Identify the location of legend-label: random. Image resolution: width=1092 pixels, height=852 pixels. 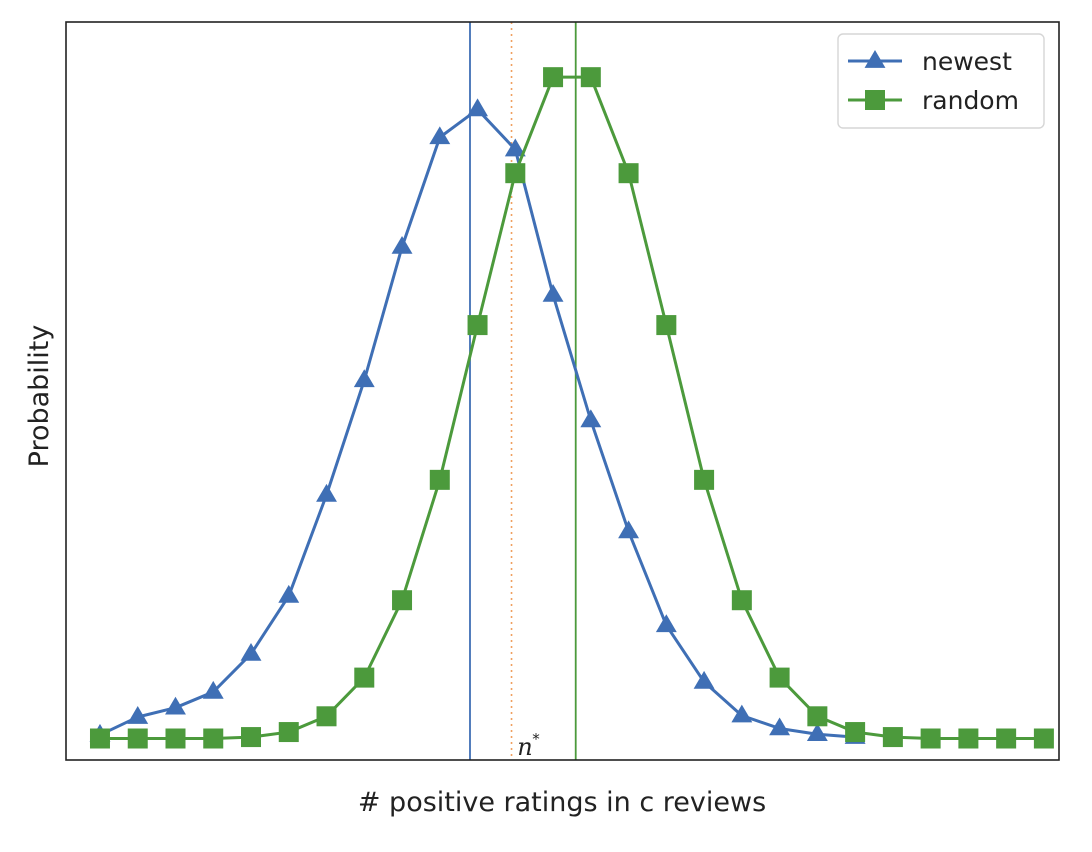
(970, 100).